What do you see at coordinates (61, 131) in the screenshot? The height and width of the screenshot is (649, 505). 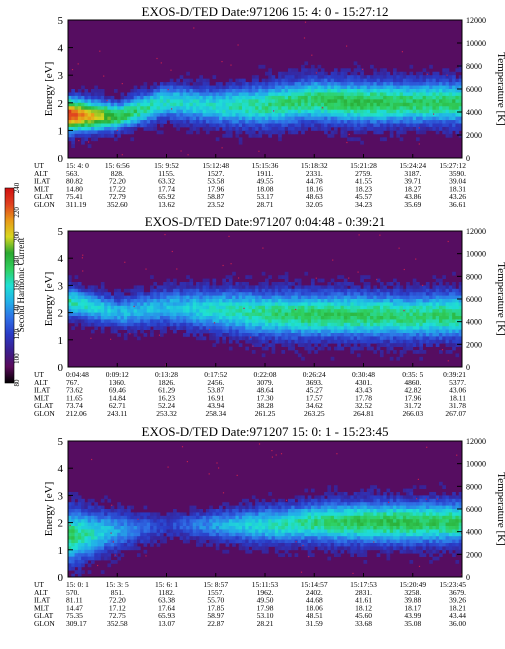 I see `y-tick-label: 1` at bounding box center [61, 131].